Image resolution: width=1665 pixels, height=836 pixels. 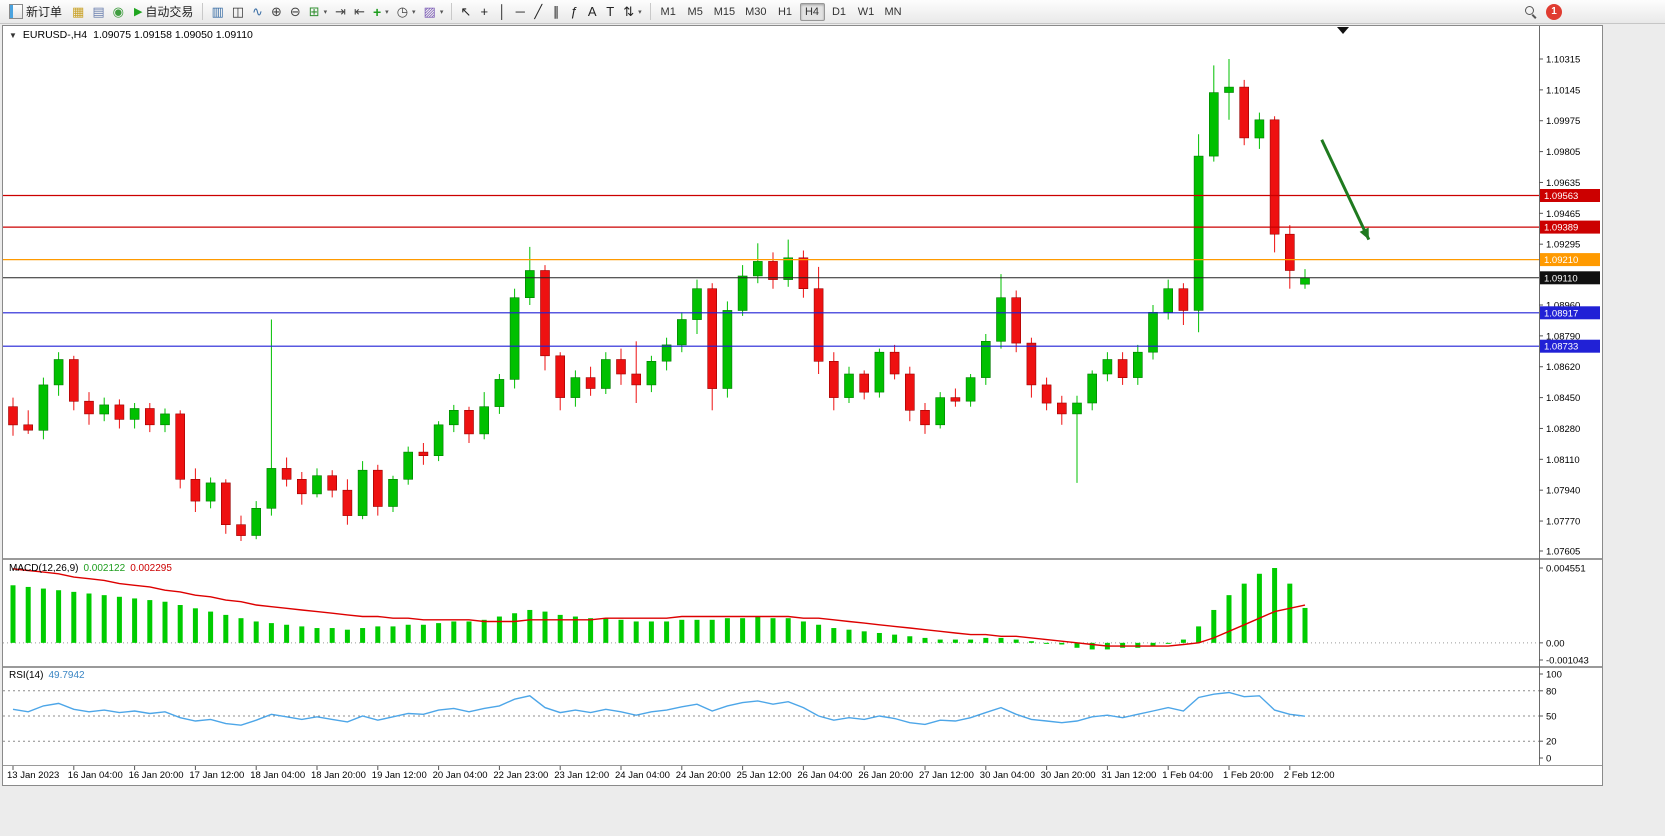 I want to click on line-chart-button: ∿, so click(x=257, y=12).